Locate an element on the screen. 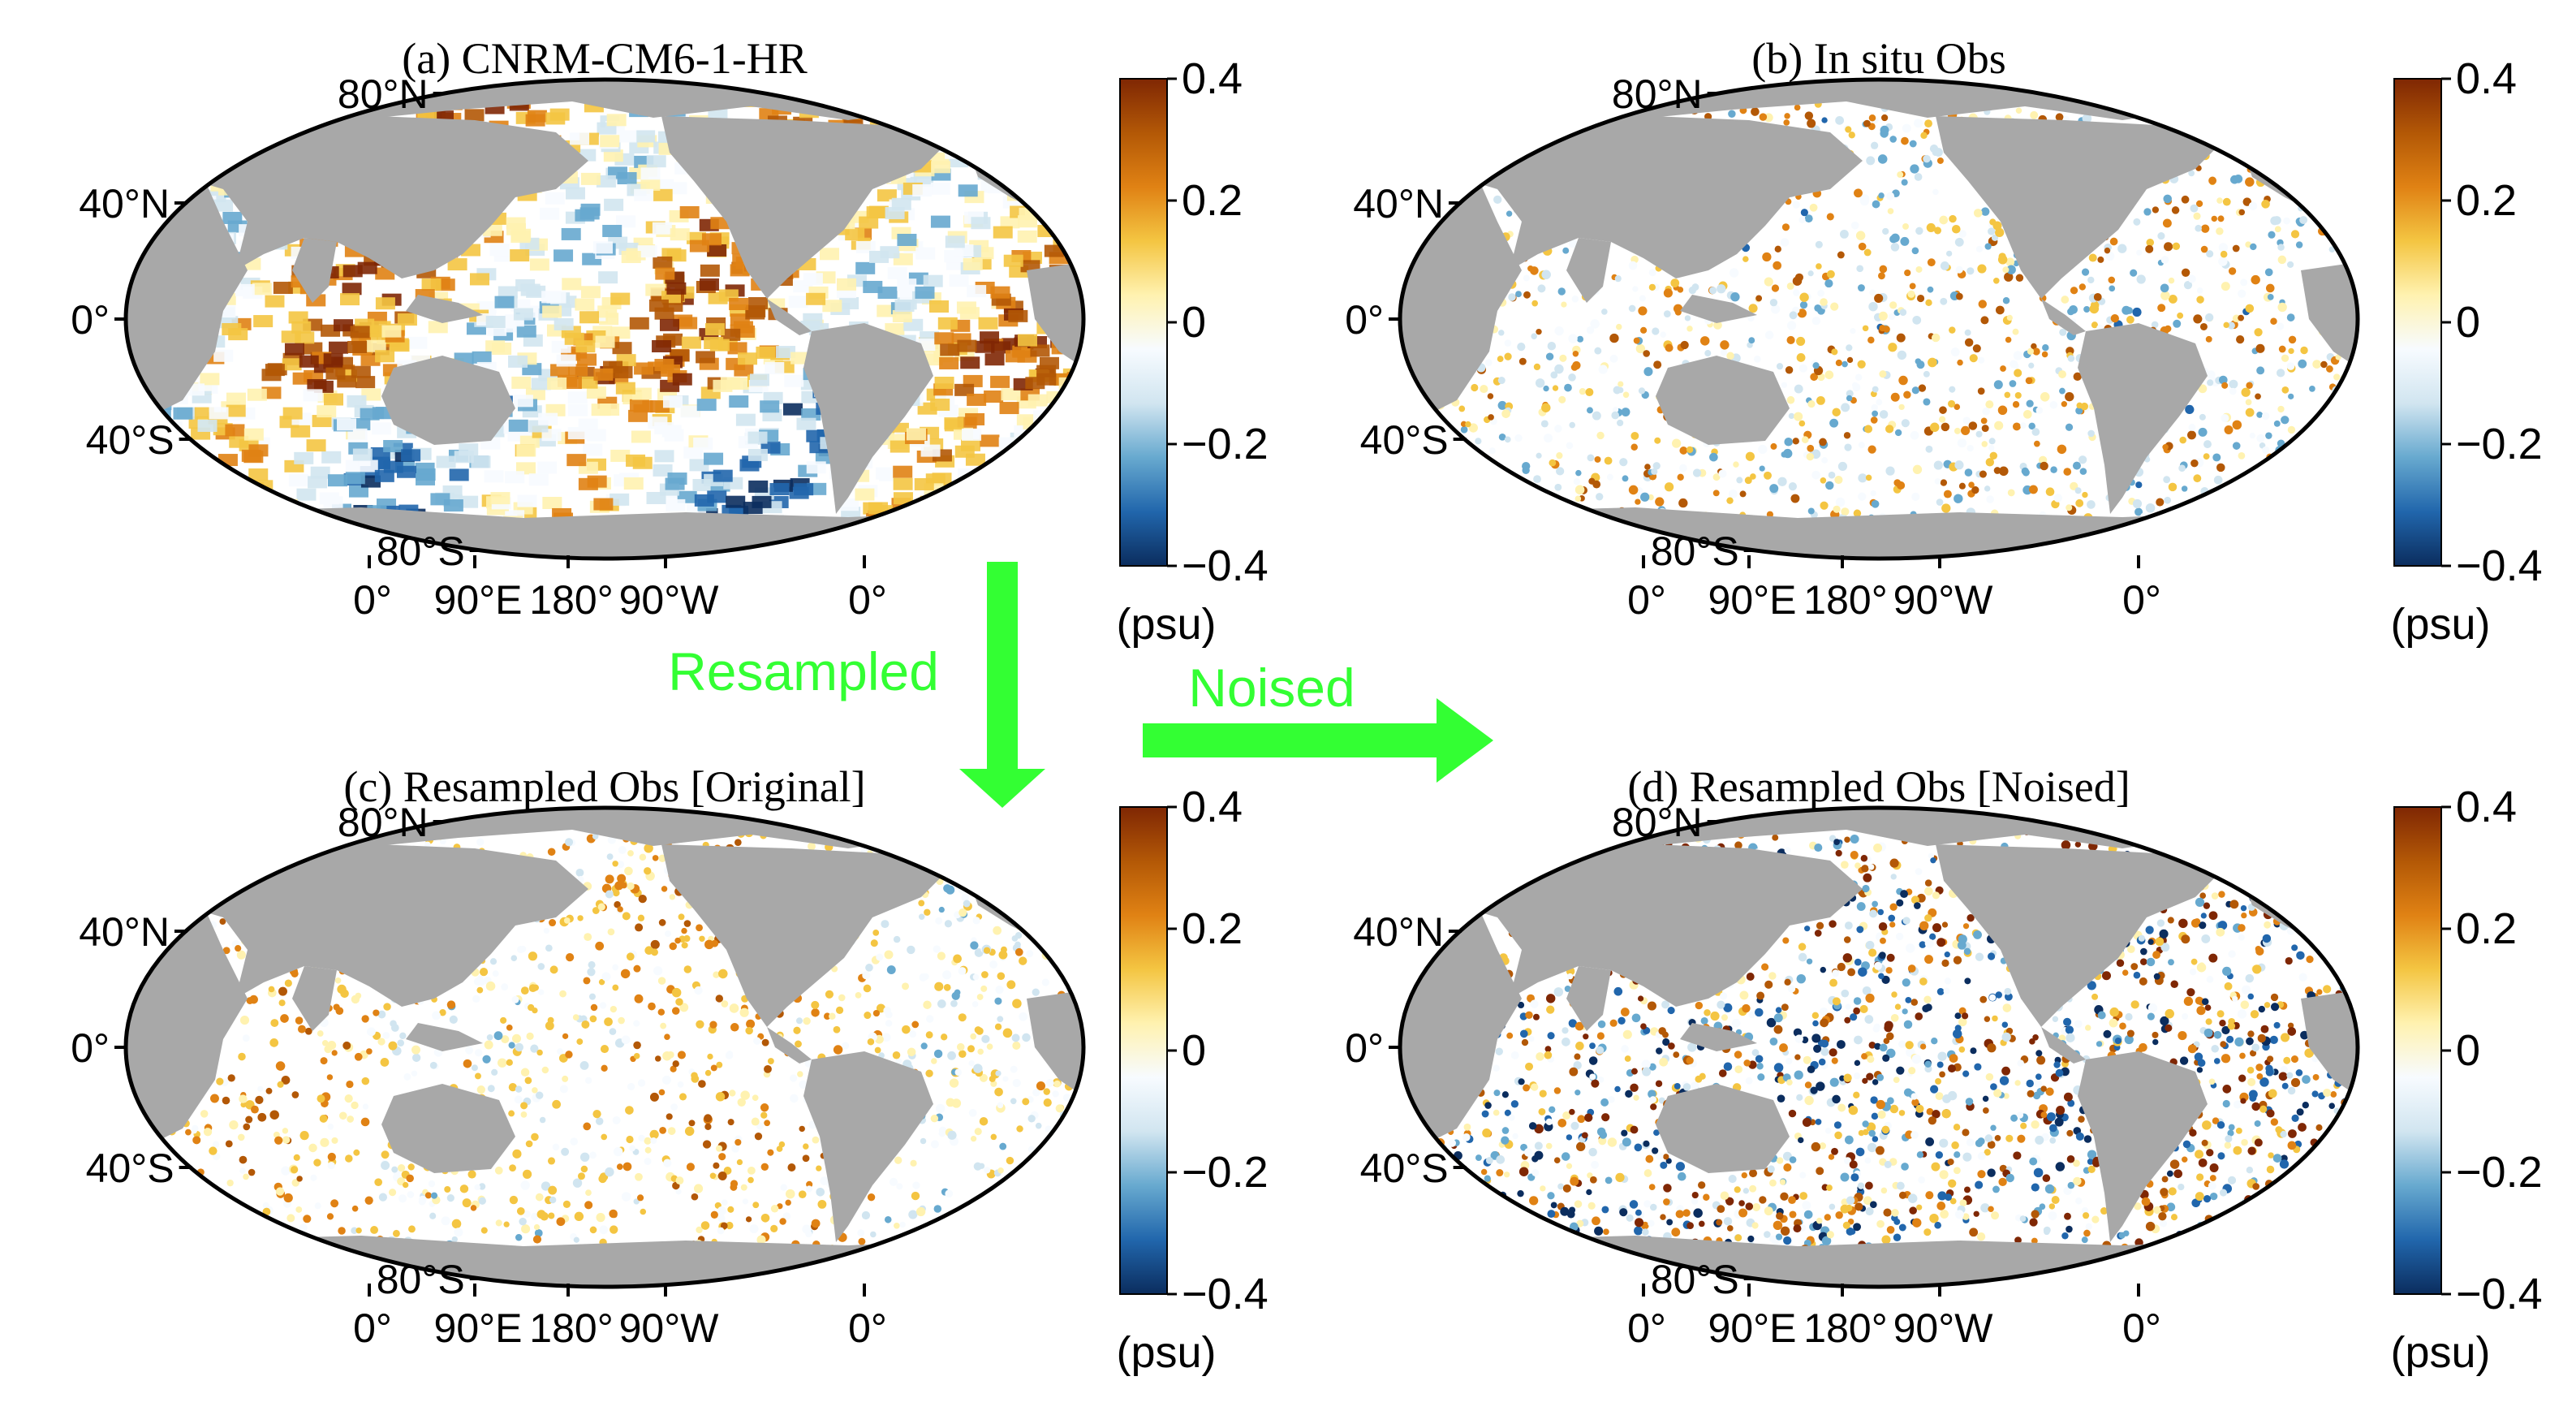 Image resolution: width=2576 pixels, height=1411 pixels. panel-title: (c) Resampled Obs [Original] is located at coordinates (604, 786).